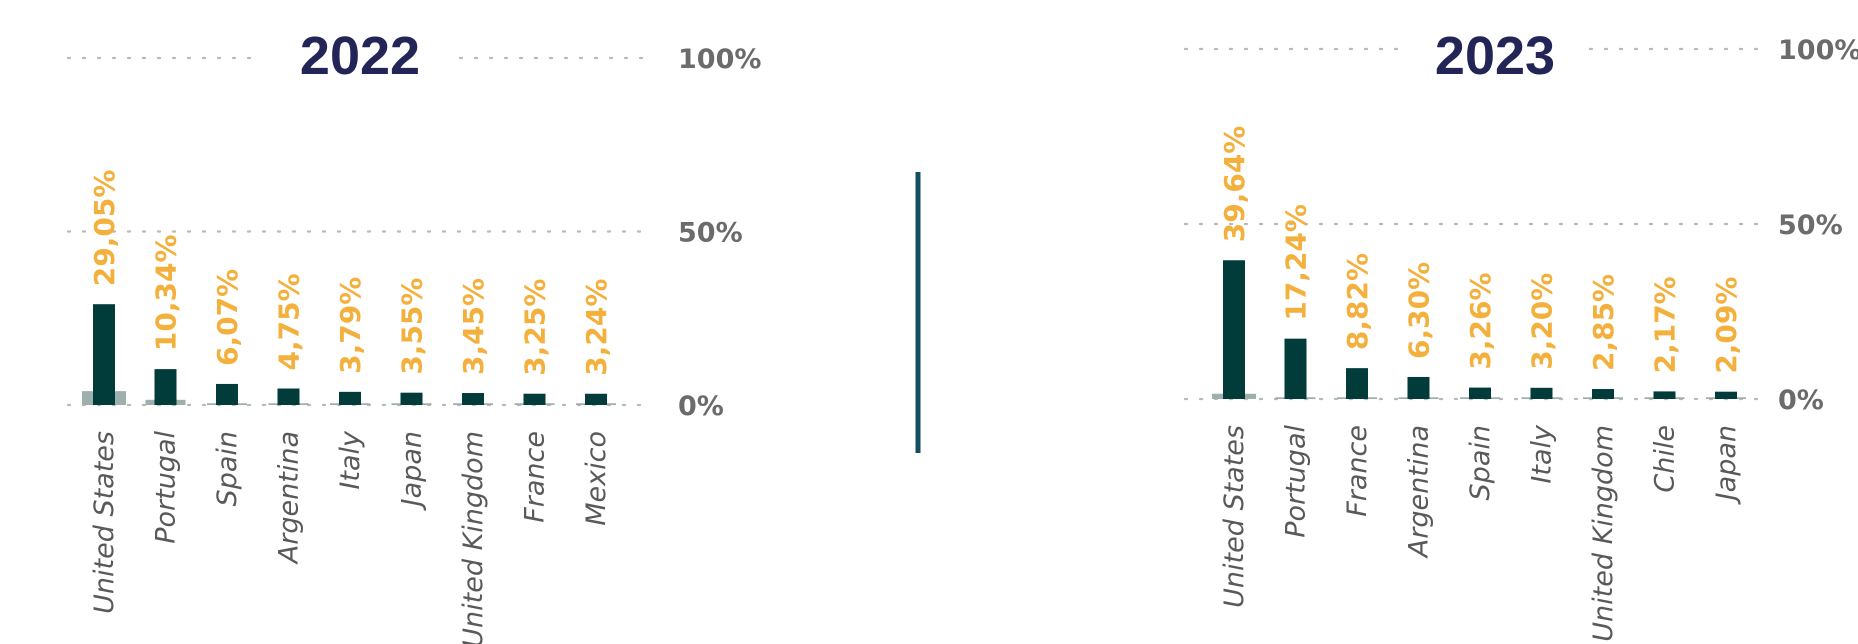 The height and width of the screenshot is (644, 1858). Describe the element at coordinates (104, 228) in the screenshot. I see `data-label: 29,05%` at that location.